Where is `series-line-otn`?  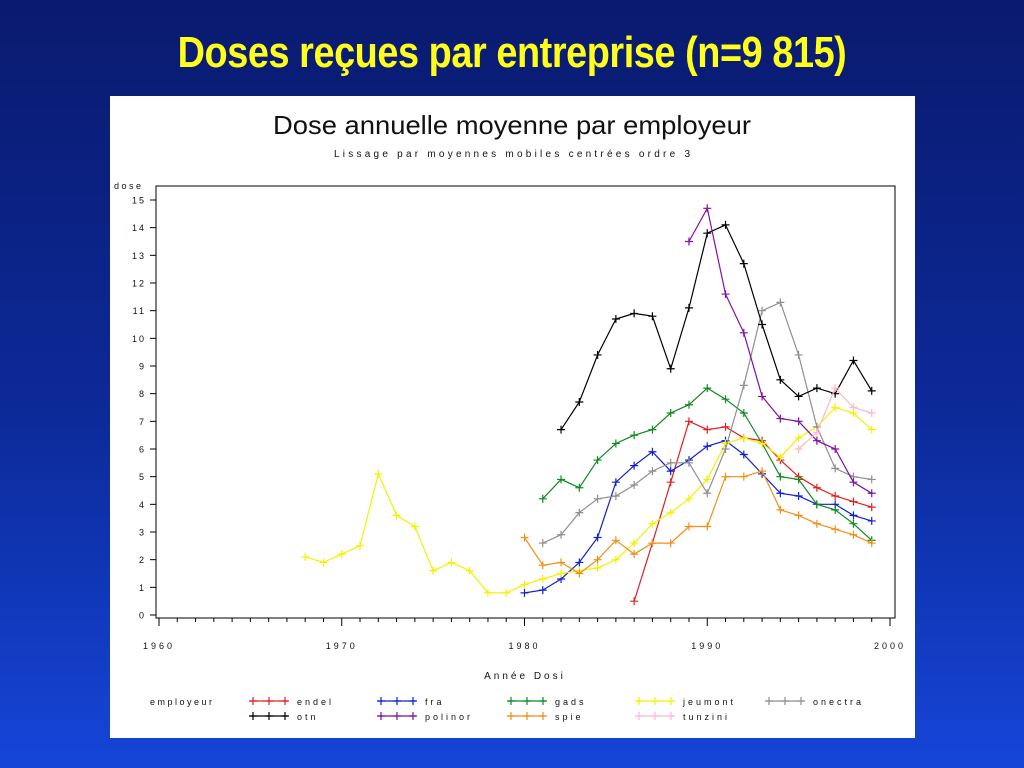 series-line-otn is located at coordinates (716, 327).